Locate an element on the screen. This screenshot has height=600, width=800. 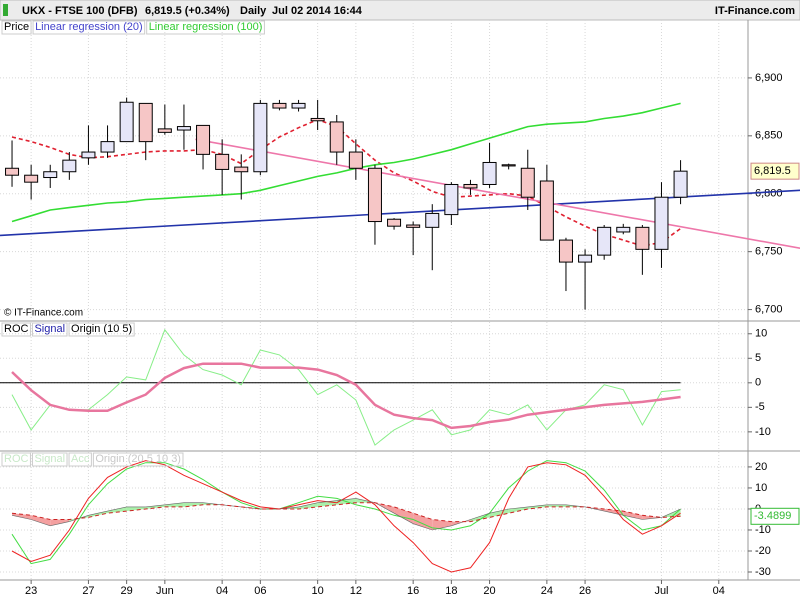
legend-entry: Linear regression (100) is located at coordinates (206, 27).